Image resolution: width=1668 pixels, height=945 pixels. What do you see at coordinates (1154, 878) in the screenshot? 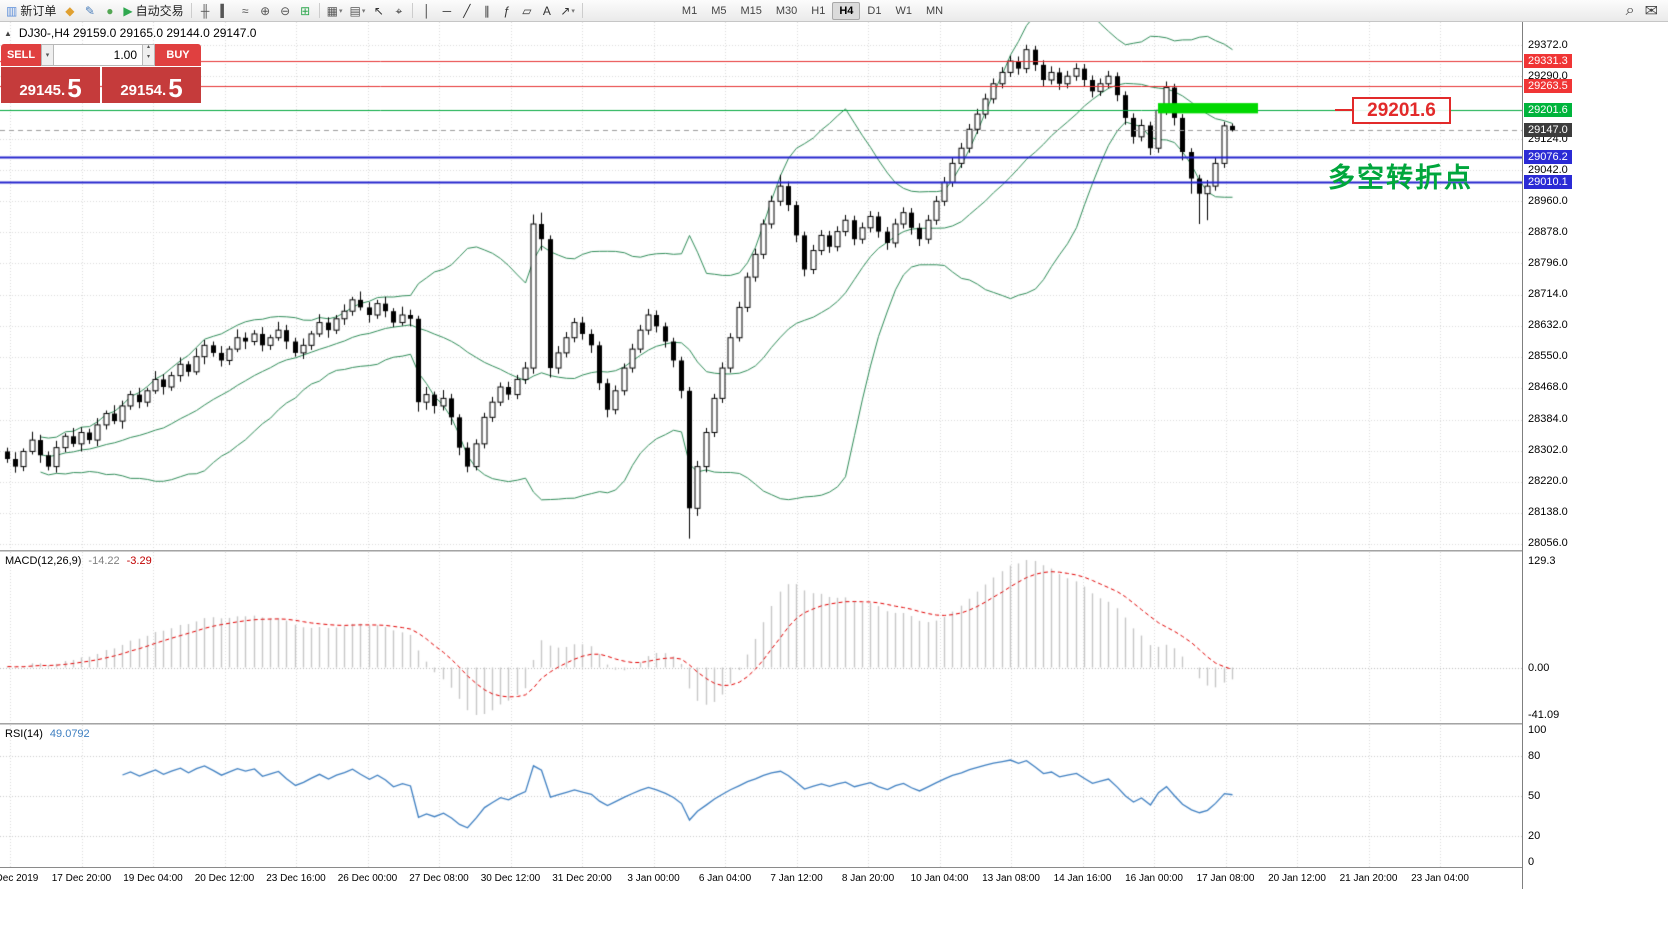
I see `time-axis-label: 16 Jan 00:00` at bounding box center [1154, 878].